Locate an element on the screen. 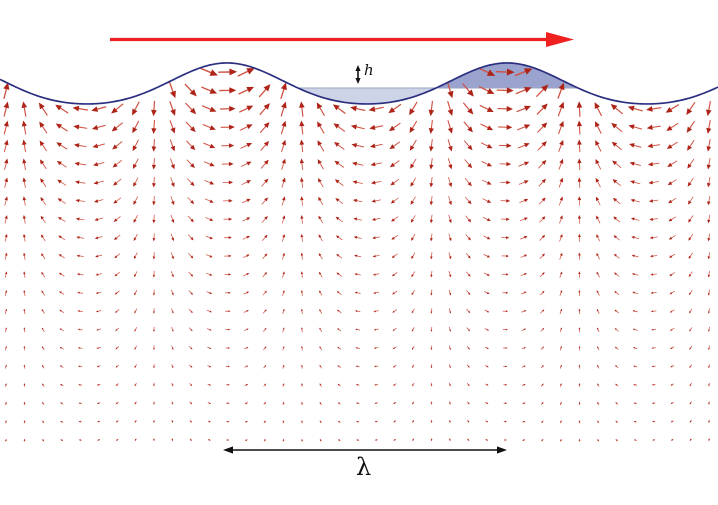 The height and width of the screenshot is (505, 718). wavelength-label: λ is located at coordinates (364, 467).